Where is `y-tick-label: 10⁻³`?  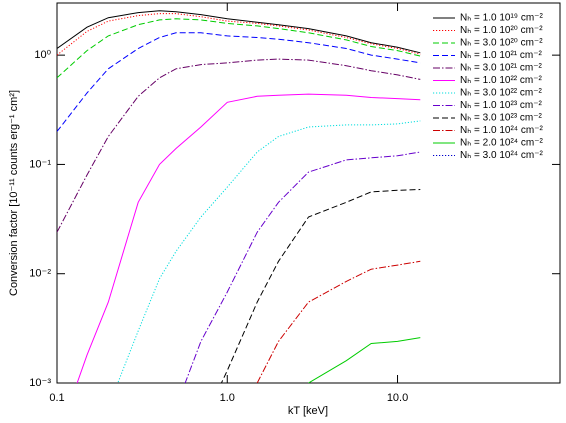 y-tick-label: 10⁻³ is located at coordinates (40, 383).